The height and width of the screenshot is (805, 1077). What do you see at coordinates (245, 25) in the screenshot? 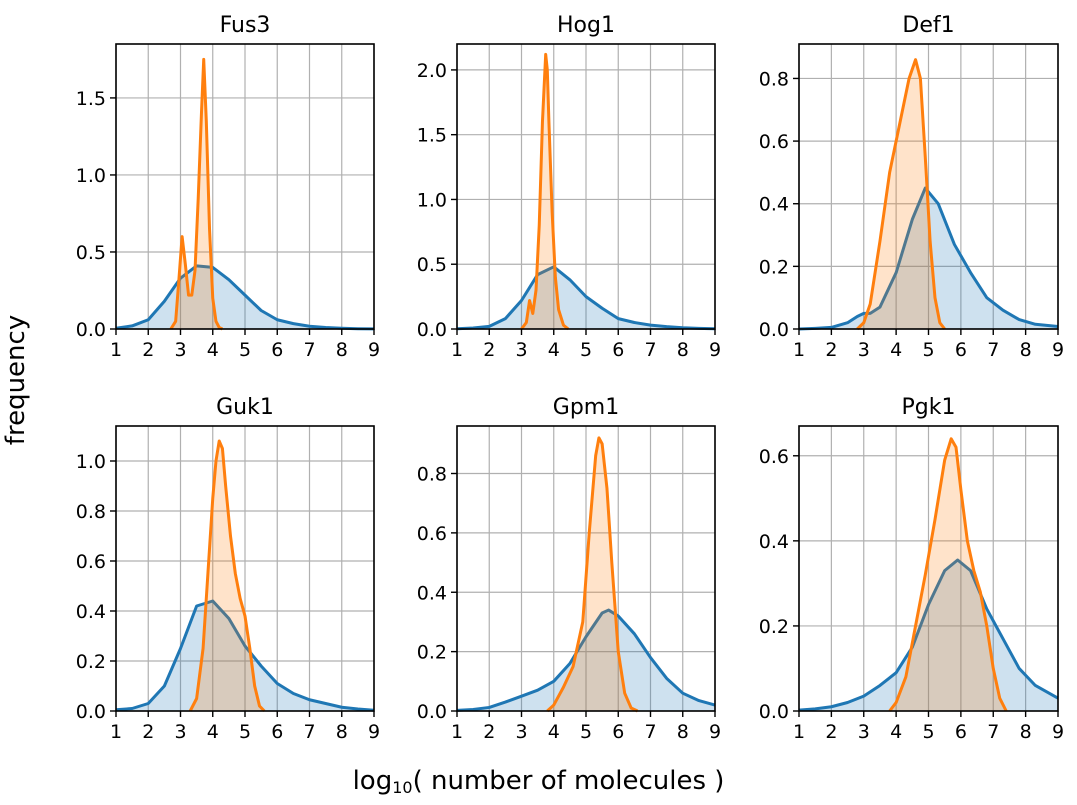
I see `chart-title: Fus3` at bounding box center [245, 25].